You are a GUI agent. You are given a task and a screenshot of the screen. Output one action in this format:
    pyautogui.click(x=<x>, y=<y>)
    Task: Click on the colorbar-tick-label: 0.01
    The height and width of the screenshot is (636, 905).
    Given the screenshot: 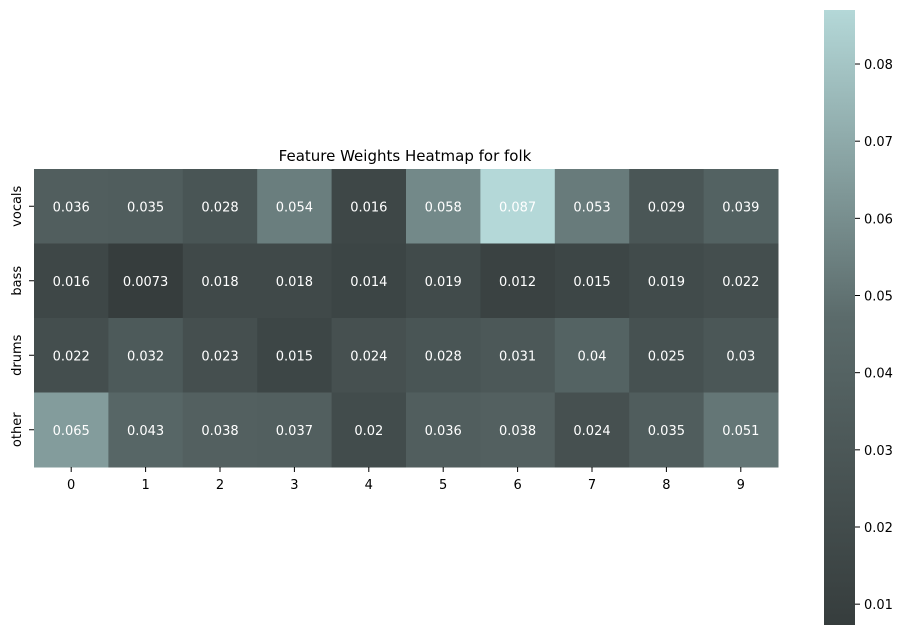 What is the action you would take?
    pyautogui.click(x=878, y=605)
    